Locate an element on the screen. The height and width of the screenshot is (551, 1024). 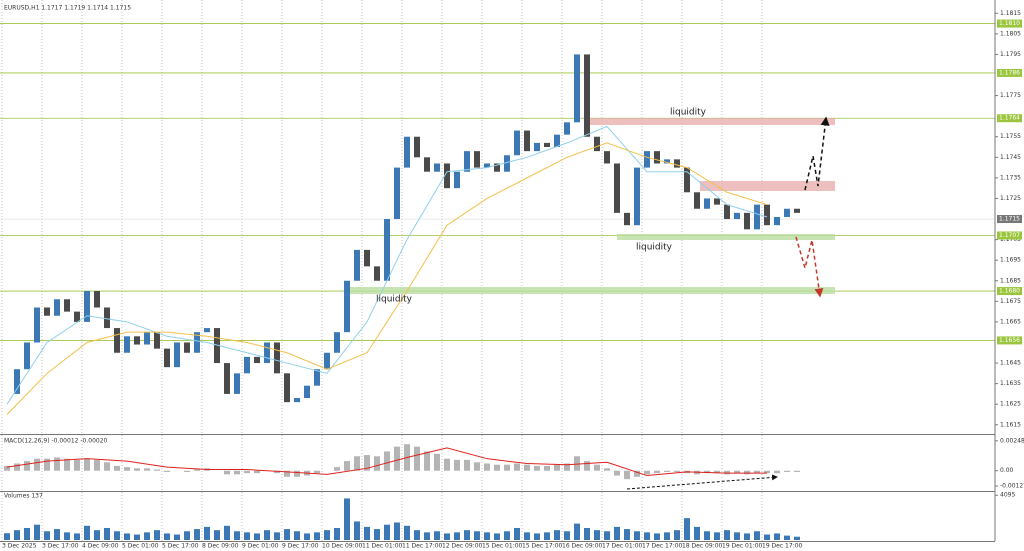
x-tick-label: 12 Dec 09:00 is located at coordinates (462, 546).